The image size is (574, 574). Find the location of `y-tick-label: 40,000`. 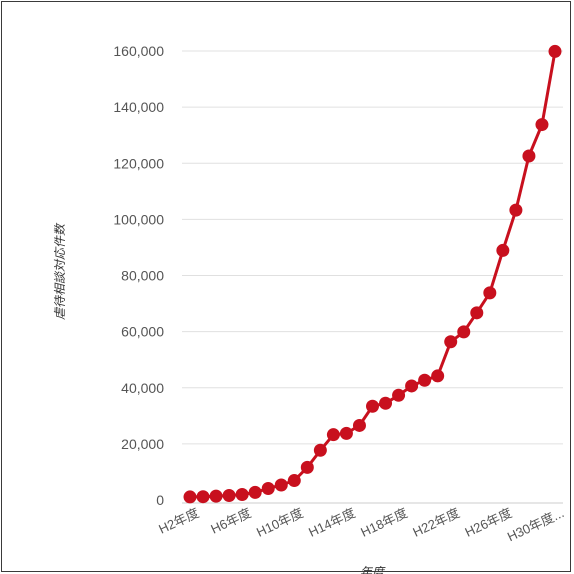

y-tick-label: 40,000 is located at coordinates (142, 388).